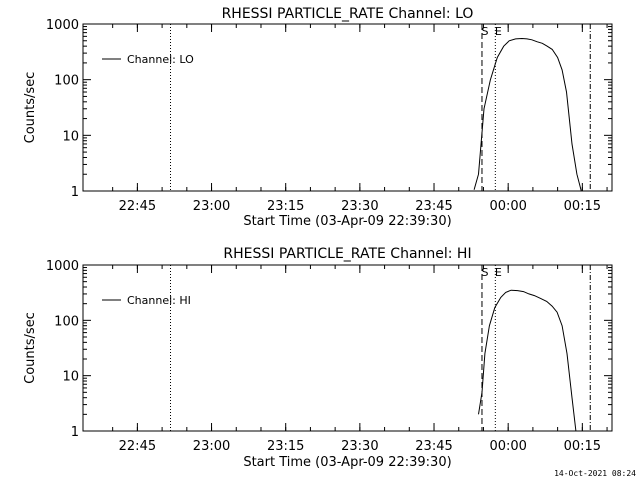 The height and width of the screenshot is (480, 640). I want to click on chart-title: RHESSI PARTICLE_RATE Channel: LO, so click(348, 14).